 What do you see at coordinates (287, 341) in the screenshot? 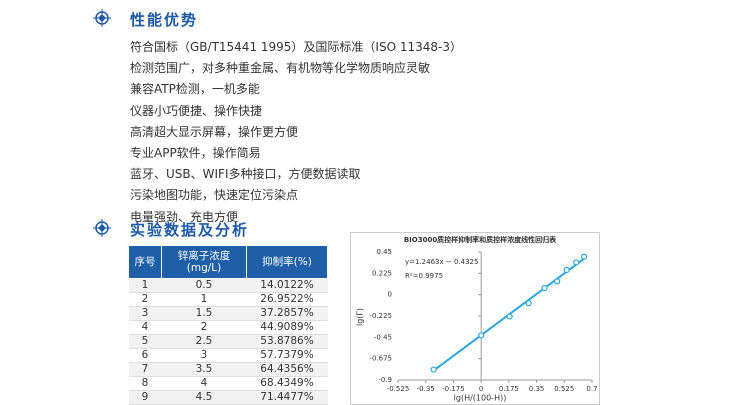
I see `table-cell: 53.8786%` at bounding box center [287, 341].